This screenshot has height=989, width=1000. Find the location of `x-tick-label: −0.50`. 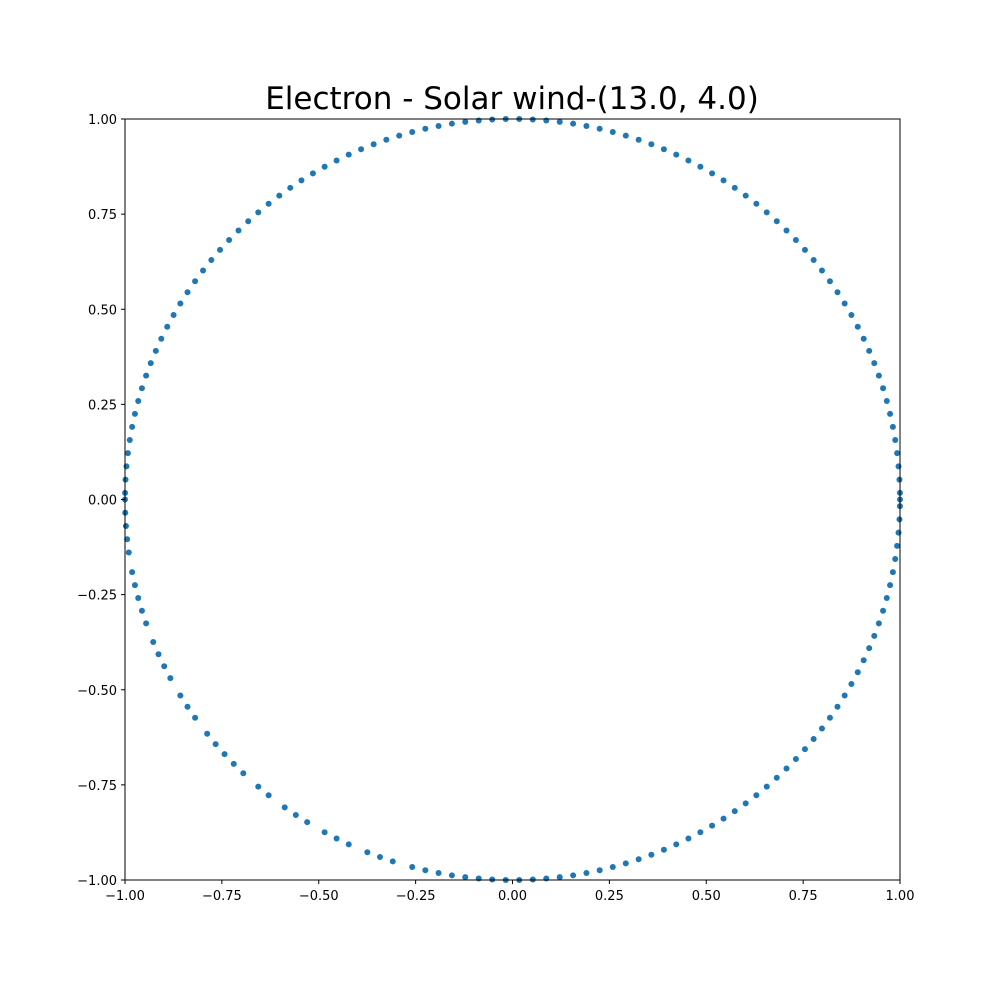

x-tick-label: −0.50 is located at coordinates (319, 896).